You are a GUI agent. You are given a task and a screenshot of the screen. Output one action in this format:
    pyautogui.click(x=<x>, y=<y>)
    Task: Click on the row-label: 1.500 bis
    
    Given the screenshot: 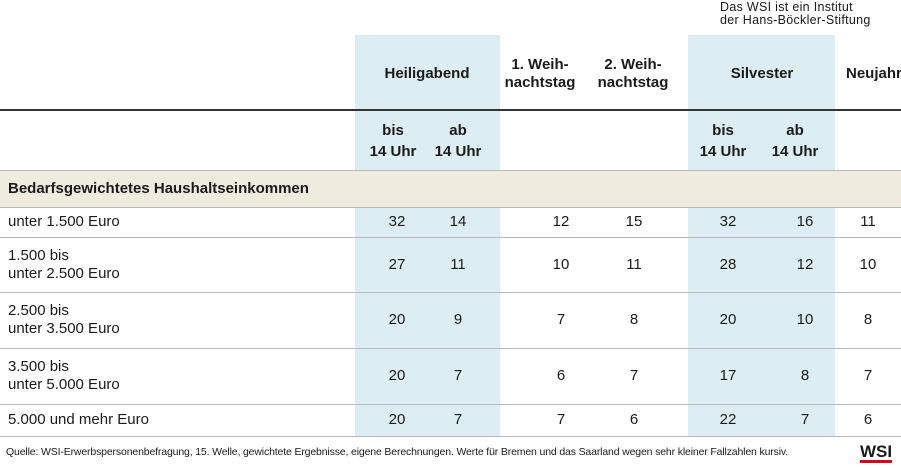 What is the action you would take?
    pyautogui.click(x=38, y=255)
    